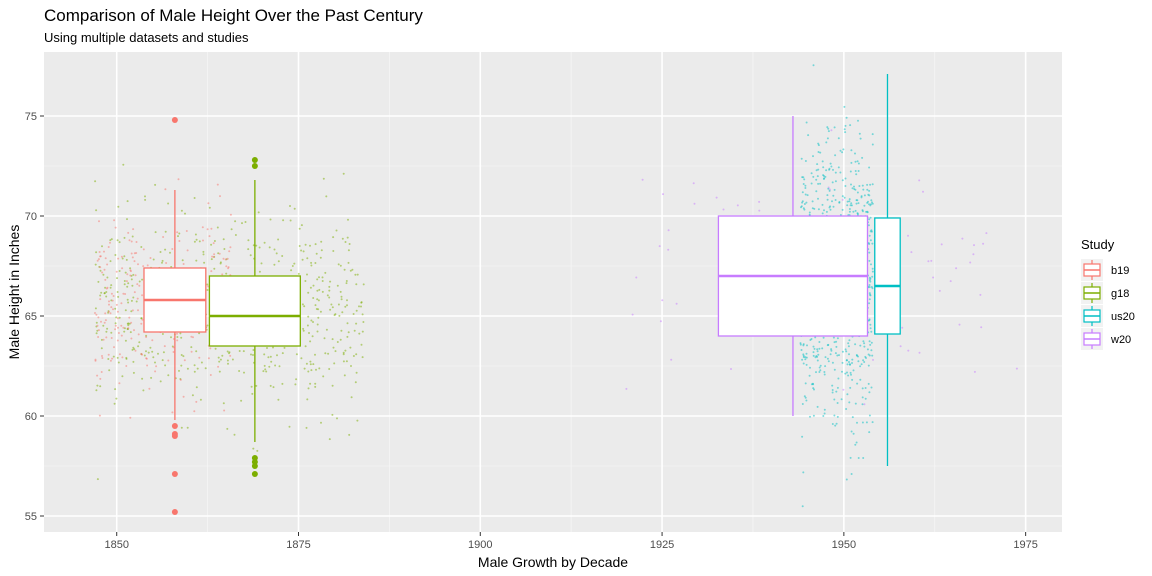  Describe the element at coordinates (174, 474) in the screenshot. I see `outlier-point-b19` at that location.